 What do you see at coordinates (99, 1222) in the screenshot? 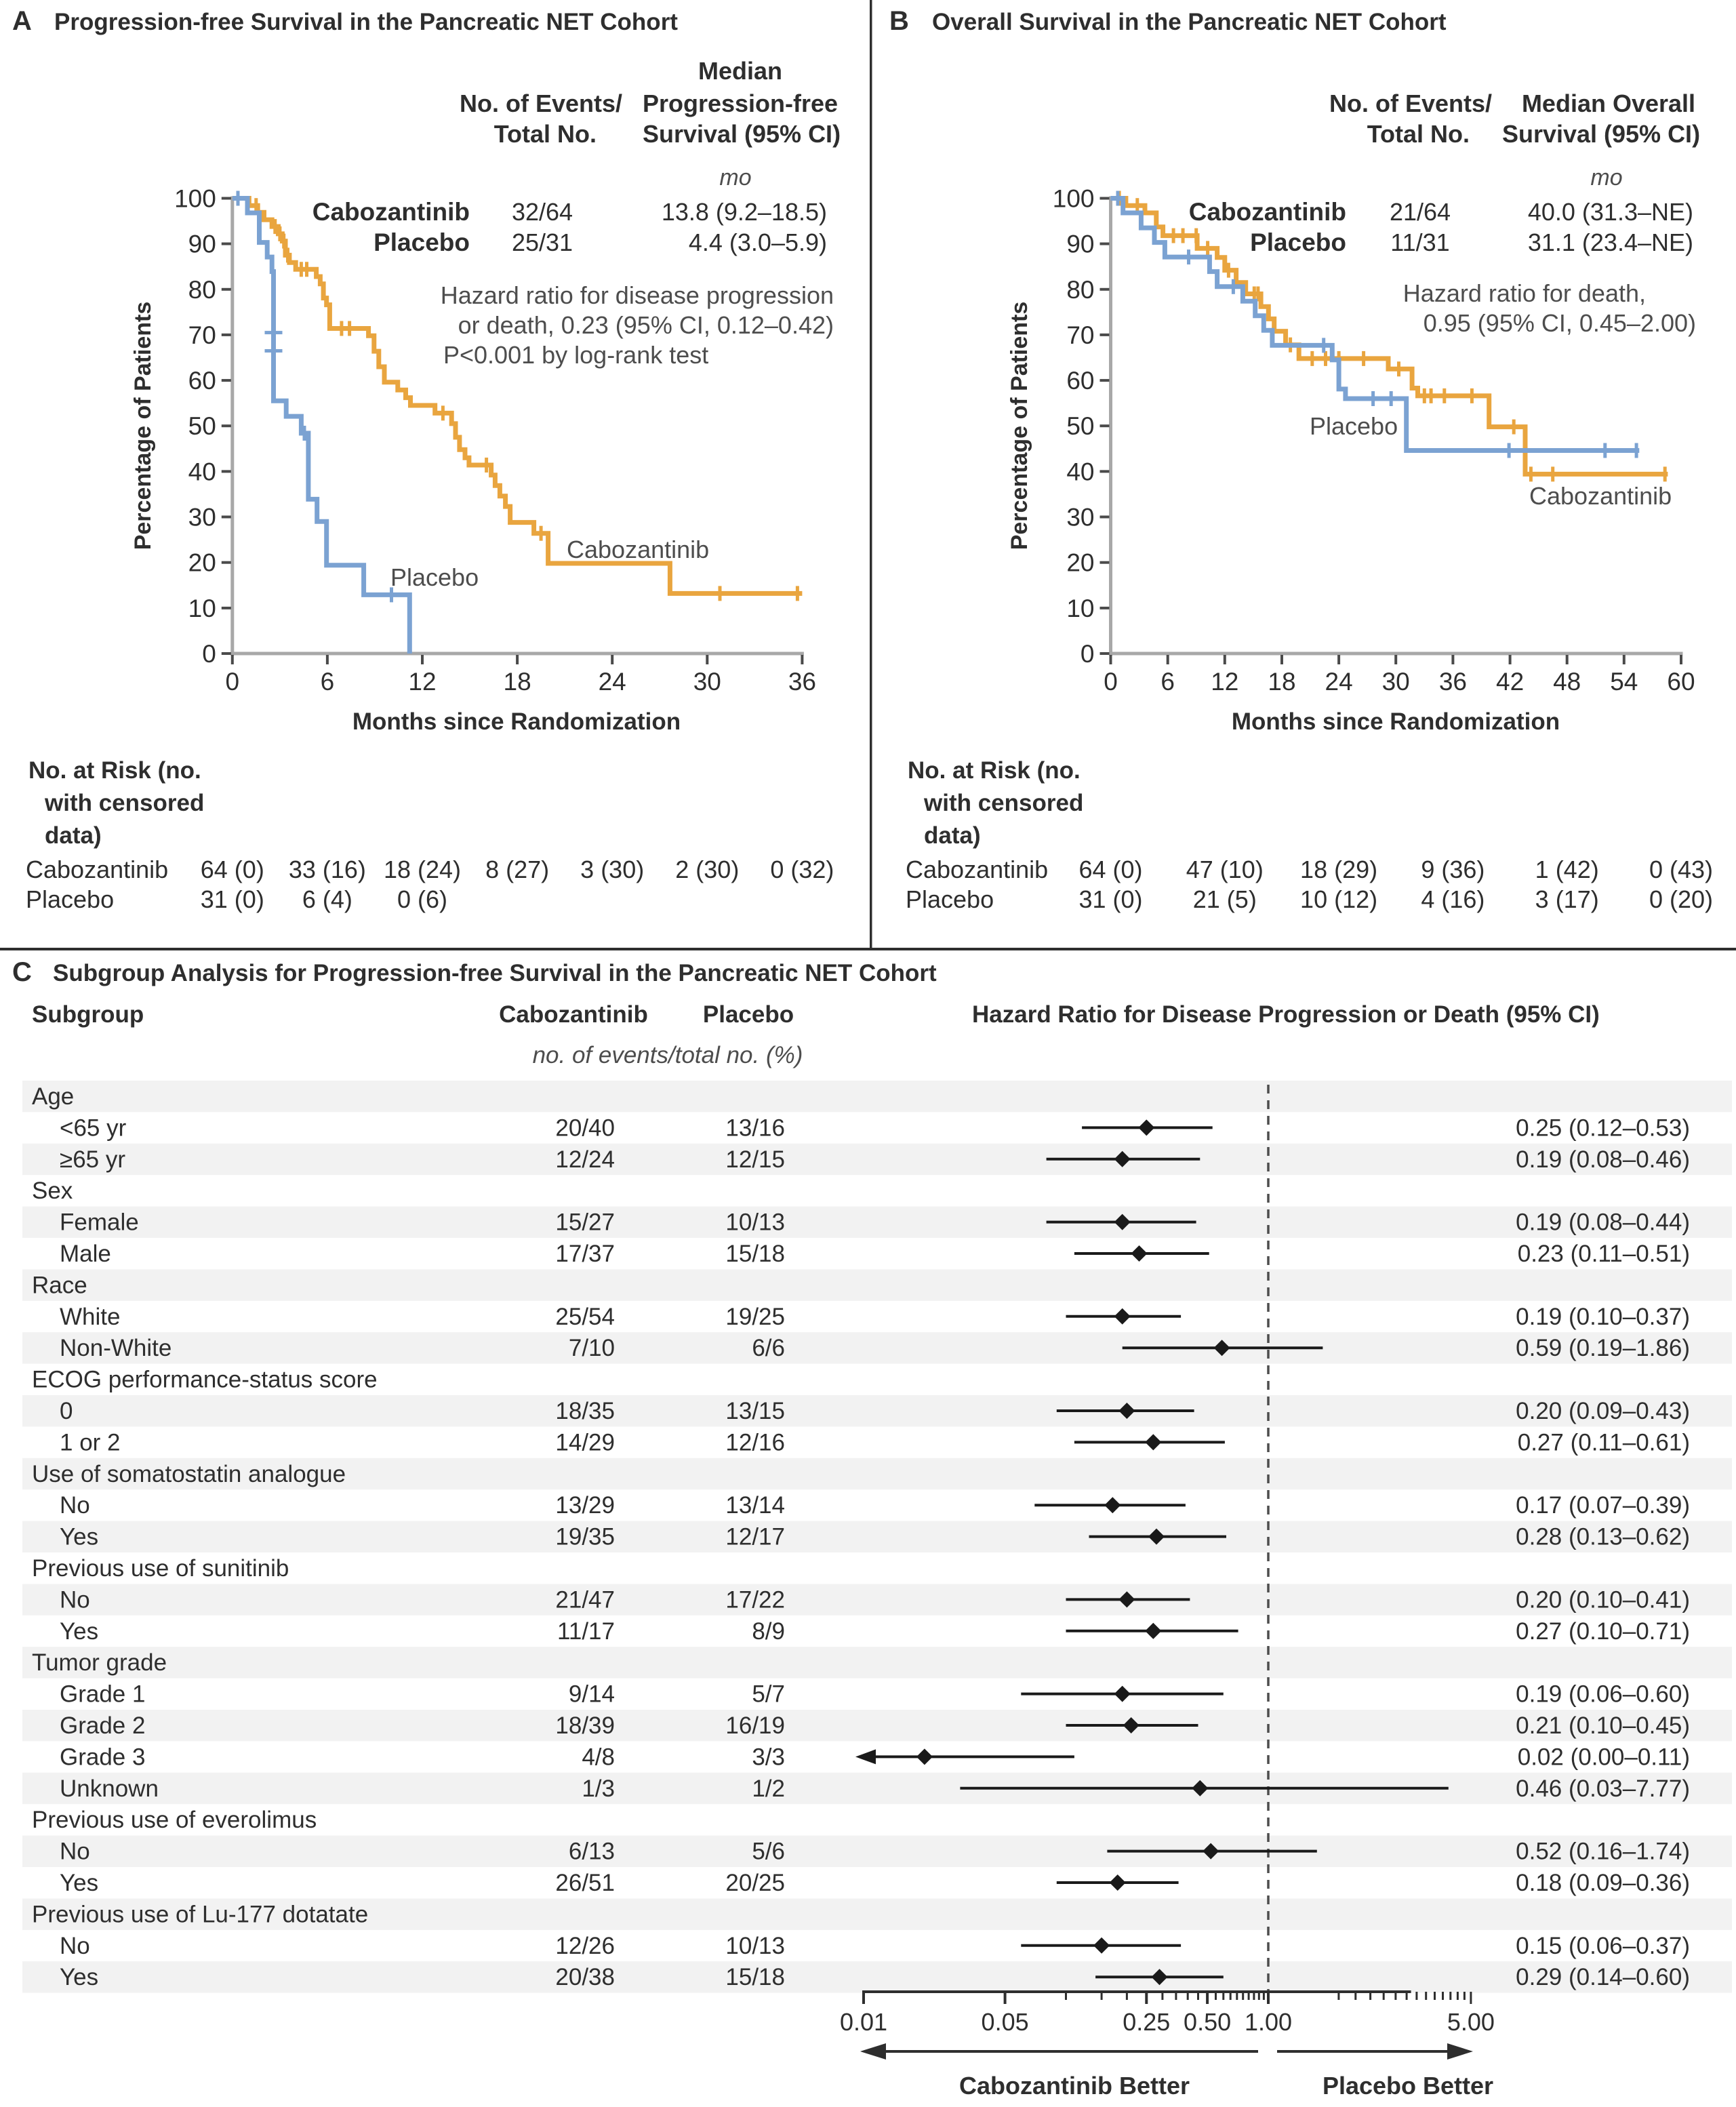
I see `svg-text: Female` at bounding box center [99, 1222].